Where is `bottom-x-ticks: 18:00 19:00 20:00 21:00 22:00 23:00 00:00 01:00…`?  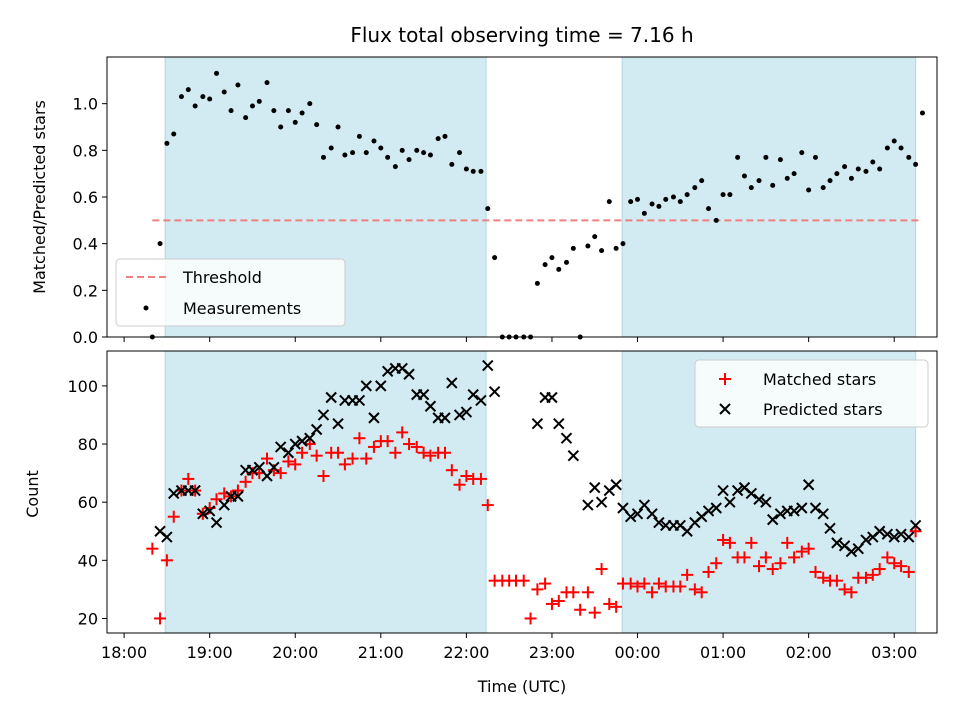
bottom-x-ticks: 18:00 19:00 20:00 21:00 22:00 23:00 00:00 01:00… is located at coordinates (509, 647).